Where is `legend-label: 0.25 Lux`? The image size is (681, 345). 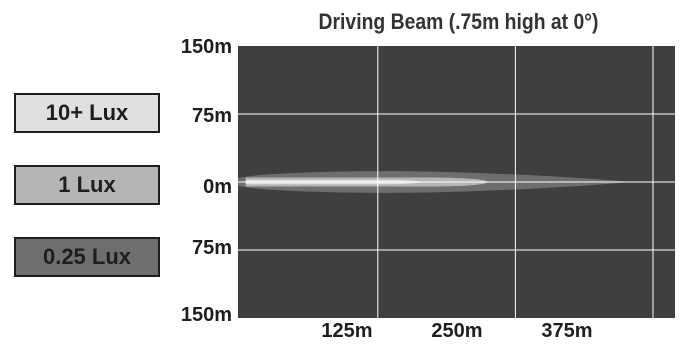 legend-label: 0.25 Lux is located at coordinates (87, 256).